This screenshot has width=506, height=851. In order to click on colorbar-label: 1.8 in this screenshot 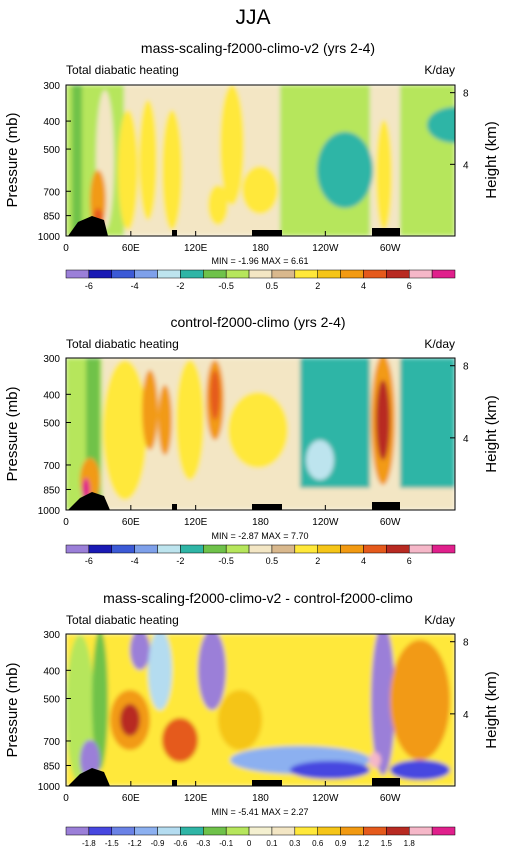, I will do `click(410, 843)`.